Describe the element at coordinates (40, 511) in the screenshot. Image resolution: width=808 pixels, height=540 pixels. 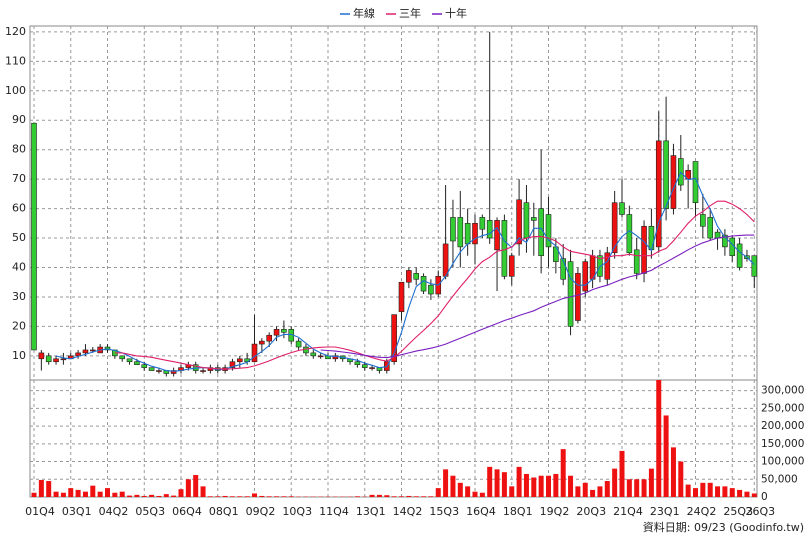
I see `x-tick-label: 01Q4` at that location.